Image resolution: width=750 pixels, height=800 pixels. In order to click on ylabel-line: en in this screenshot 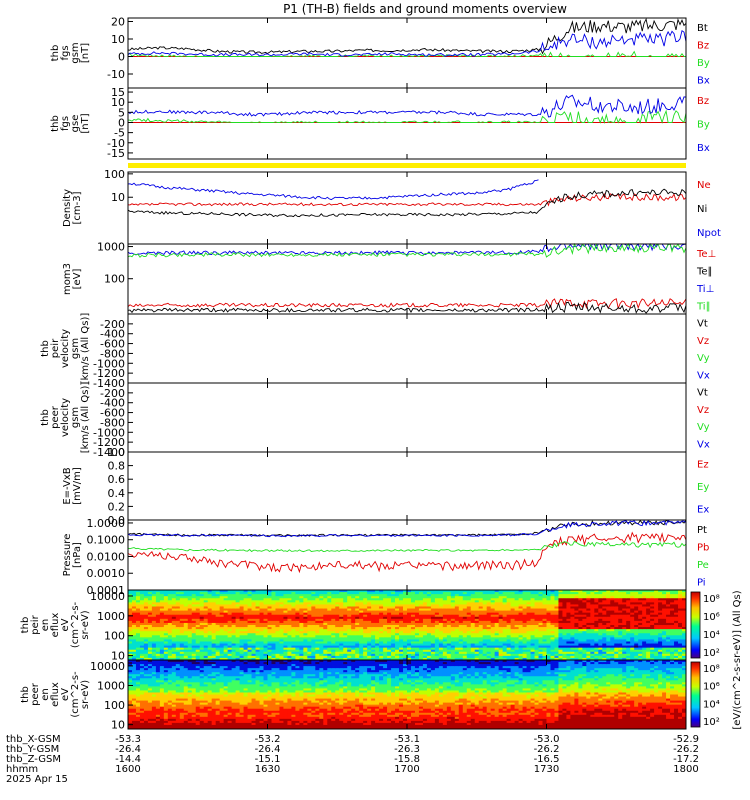, I will do `click(45, 625)`.